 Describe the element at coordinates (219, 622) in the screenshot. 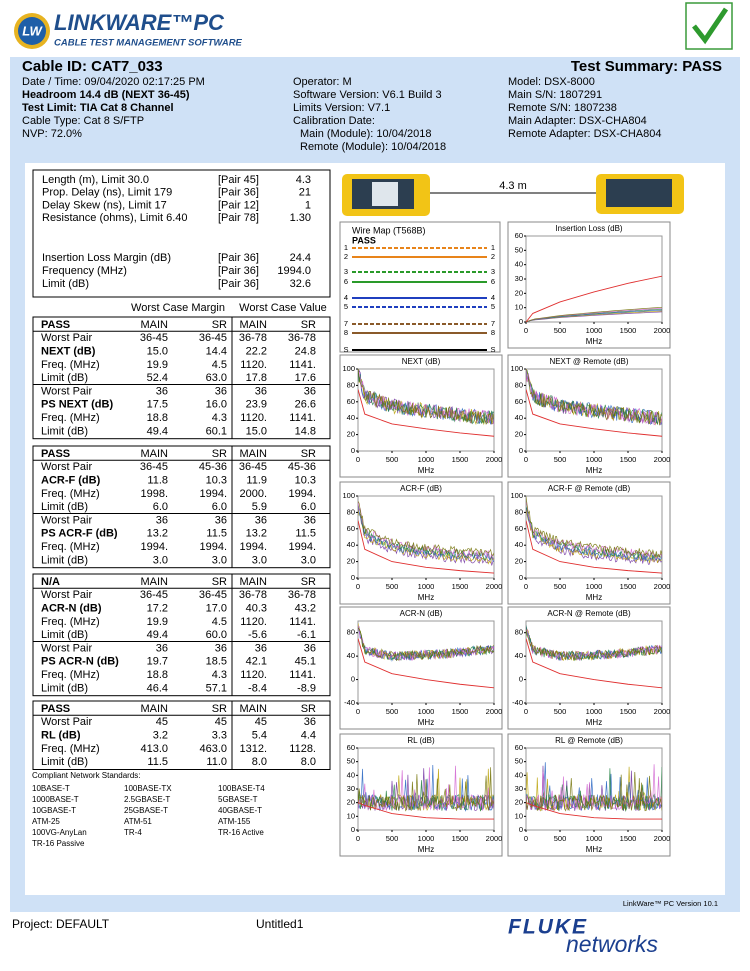

I see `section-cell: 4.5` at that location.